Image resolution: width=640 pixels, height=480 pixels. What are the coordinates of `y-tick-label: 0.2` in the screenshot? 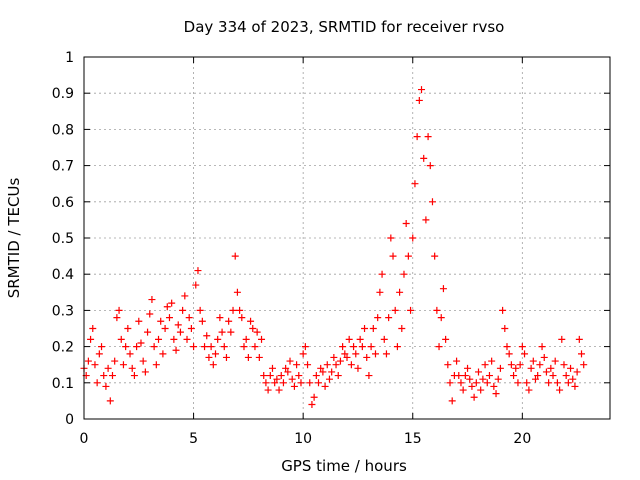 It's located at (63, 348).